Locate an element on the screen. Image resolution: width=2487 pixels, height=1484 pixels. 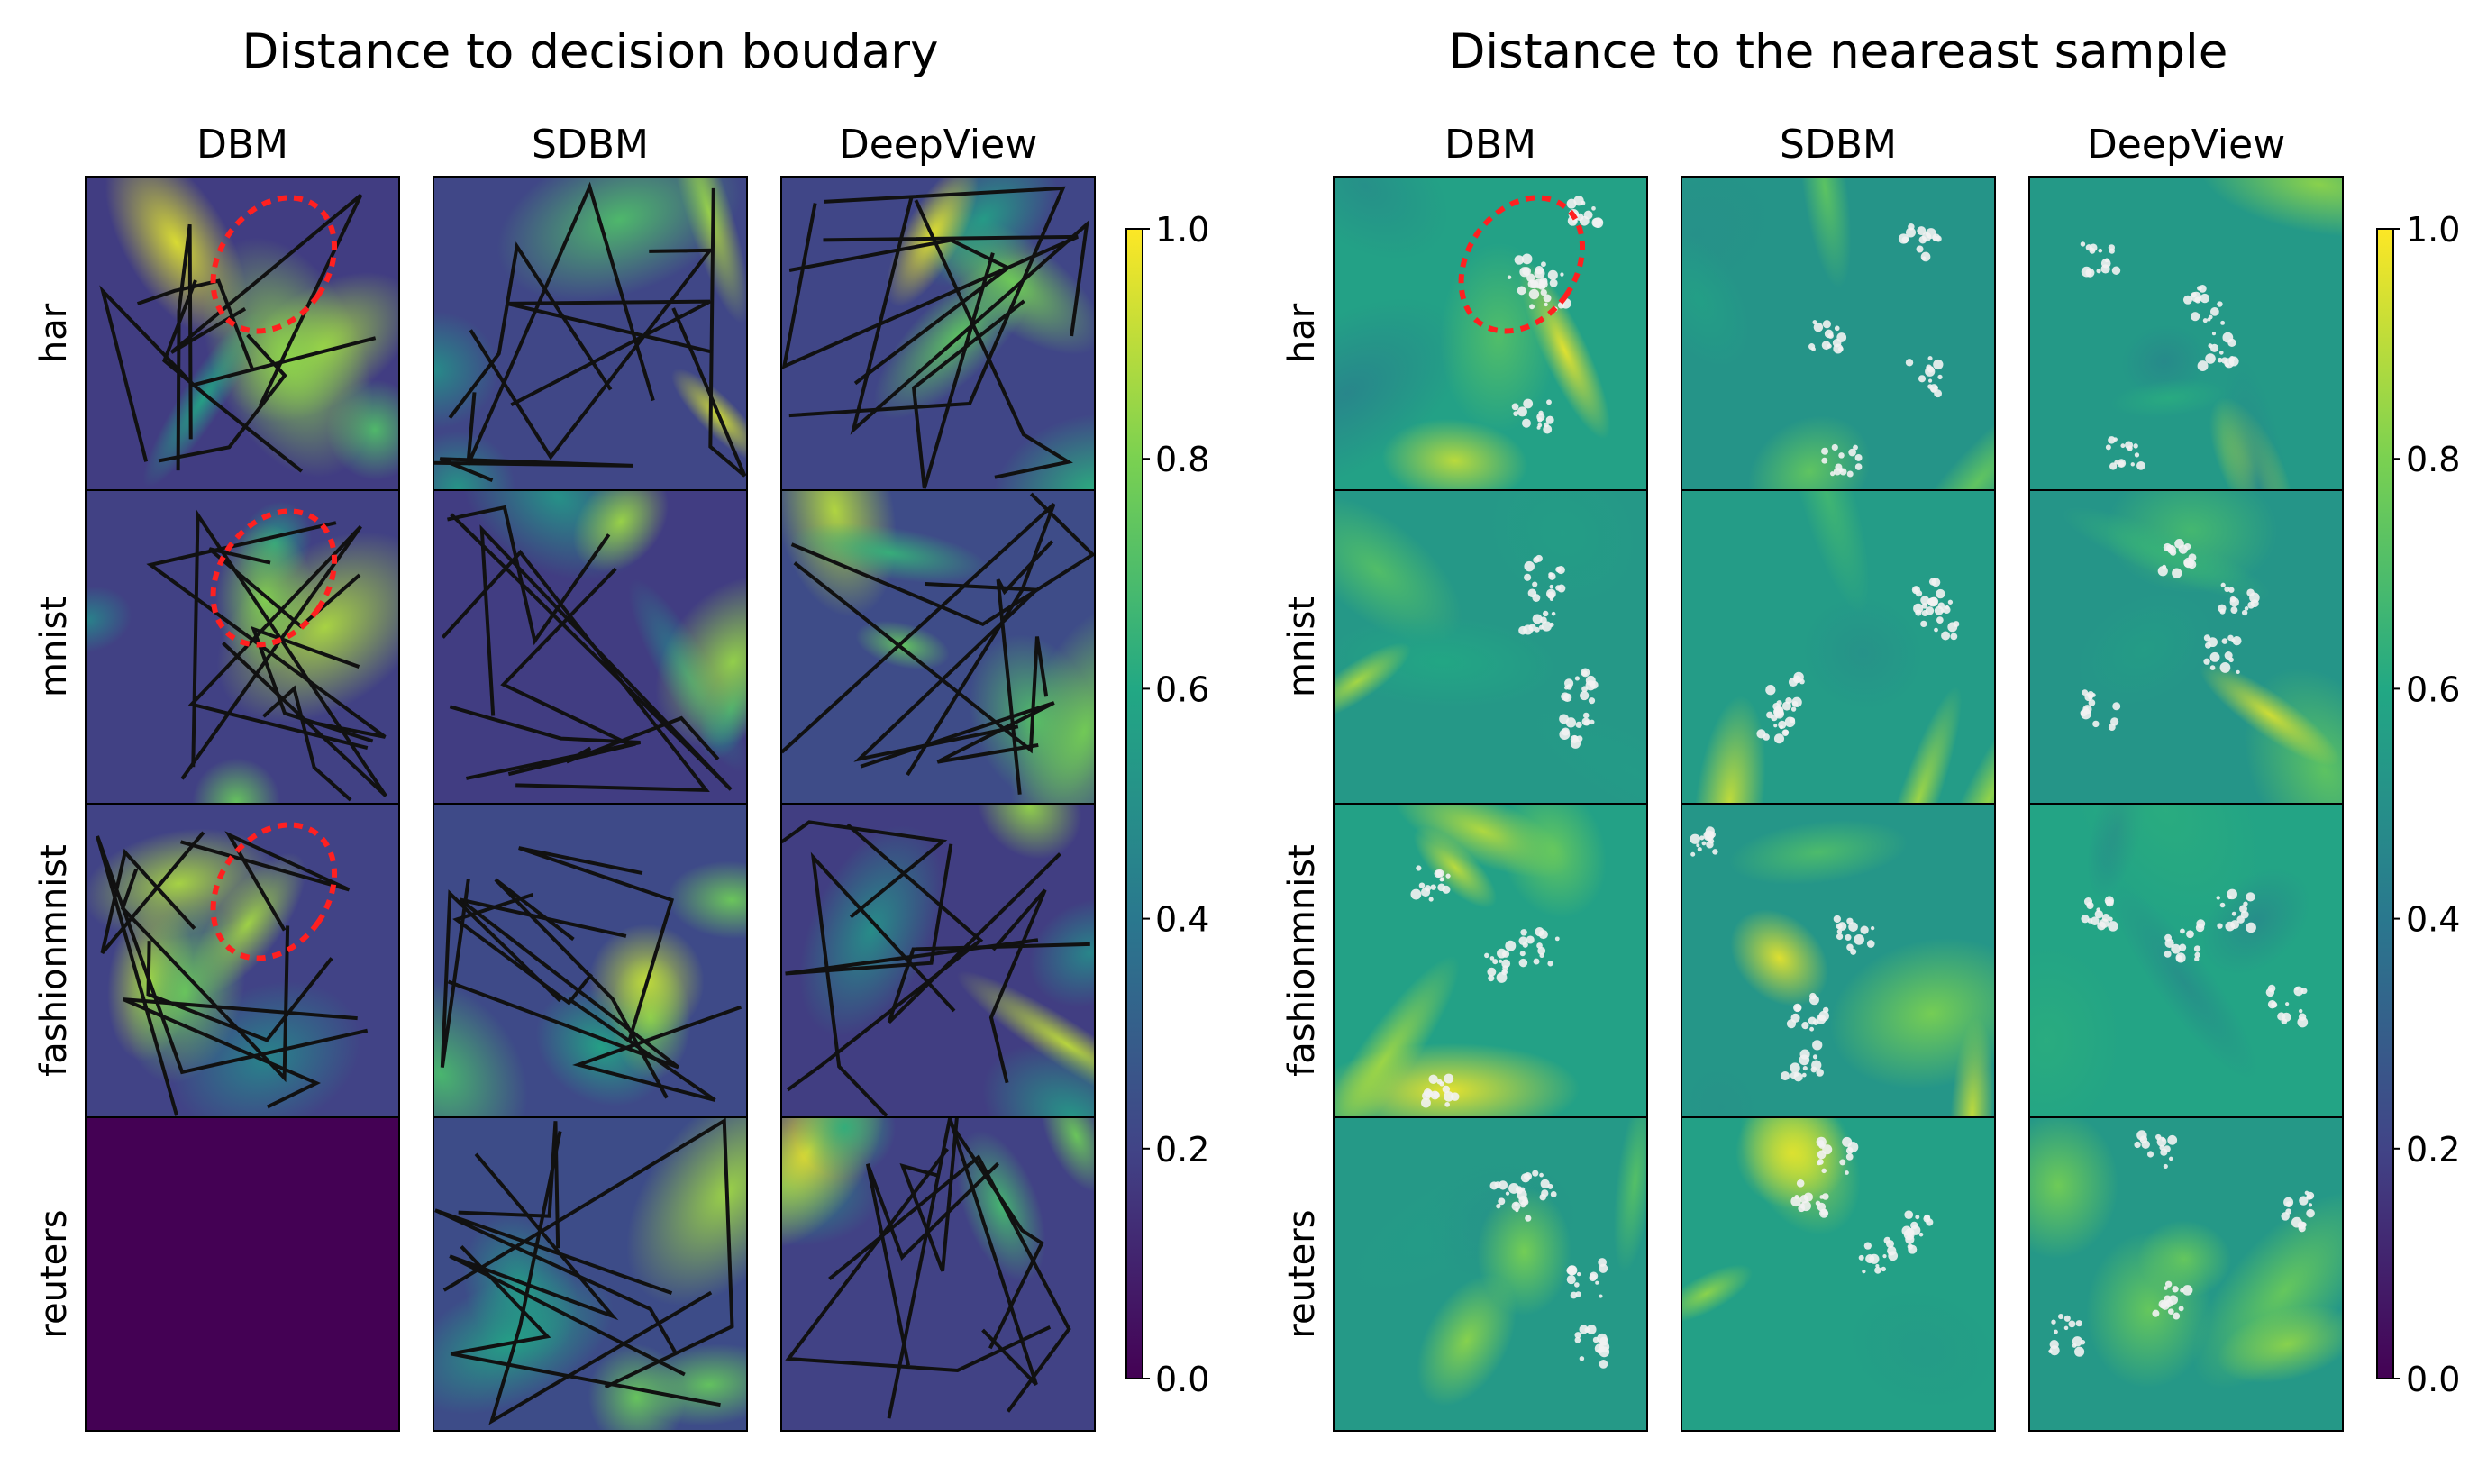
column-label: SDBM is located at coordinates (1838, 145).